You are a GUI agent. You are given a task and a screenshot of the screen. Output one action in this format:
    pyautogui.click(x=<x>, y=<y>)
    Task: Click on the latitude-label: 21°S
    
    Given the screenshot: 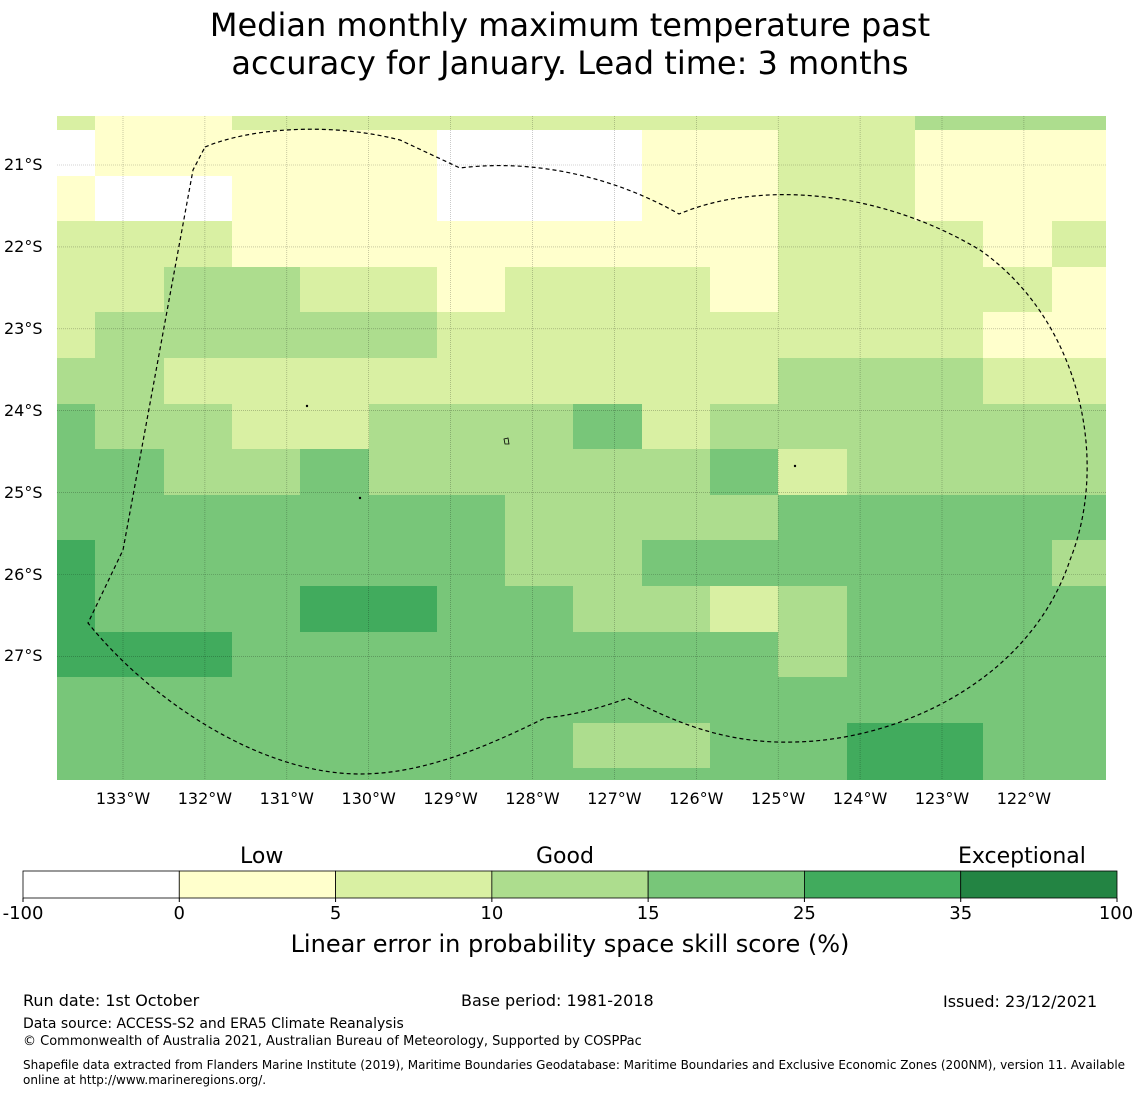 What is the action you would take?
    pyautogui.click(x=23, y=164)
    